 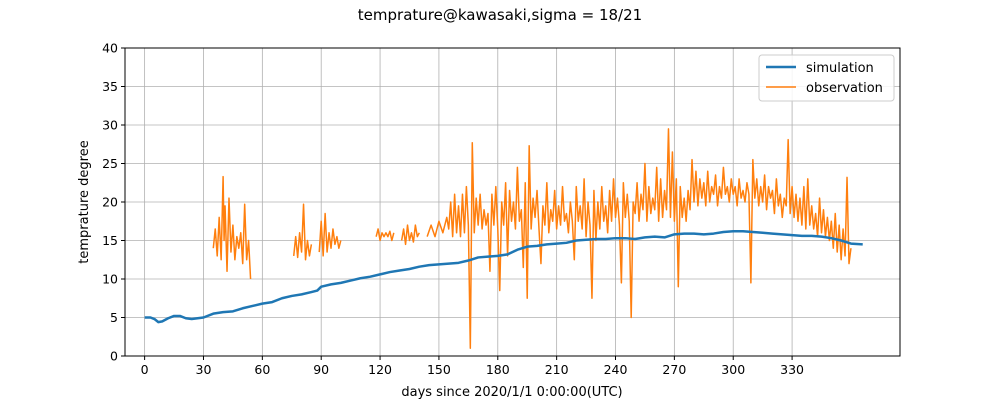 I want to click on chart-title: temprature@kawasaki,sigma = 18/21, so click(x=500, y=15).